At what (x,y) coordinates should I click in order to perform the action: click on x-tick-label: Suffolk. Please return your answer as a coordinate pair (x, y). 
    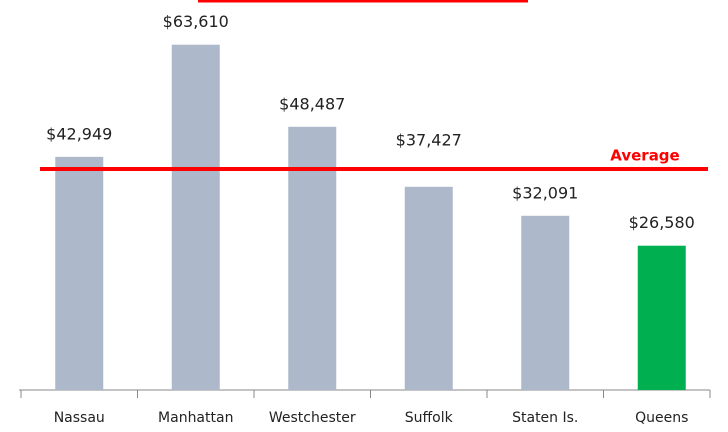
    Looking at the image, I should click on (429, 418).